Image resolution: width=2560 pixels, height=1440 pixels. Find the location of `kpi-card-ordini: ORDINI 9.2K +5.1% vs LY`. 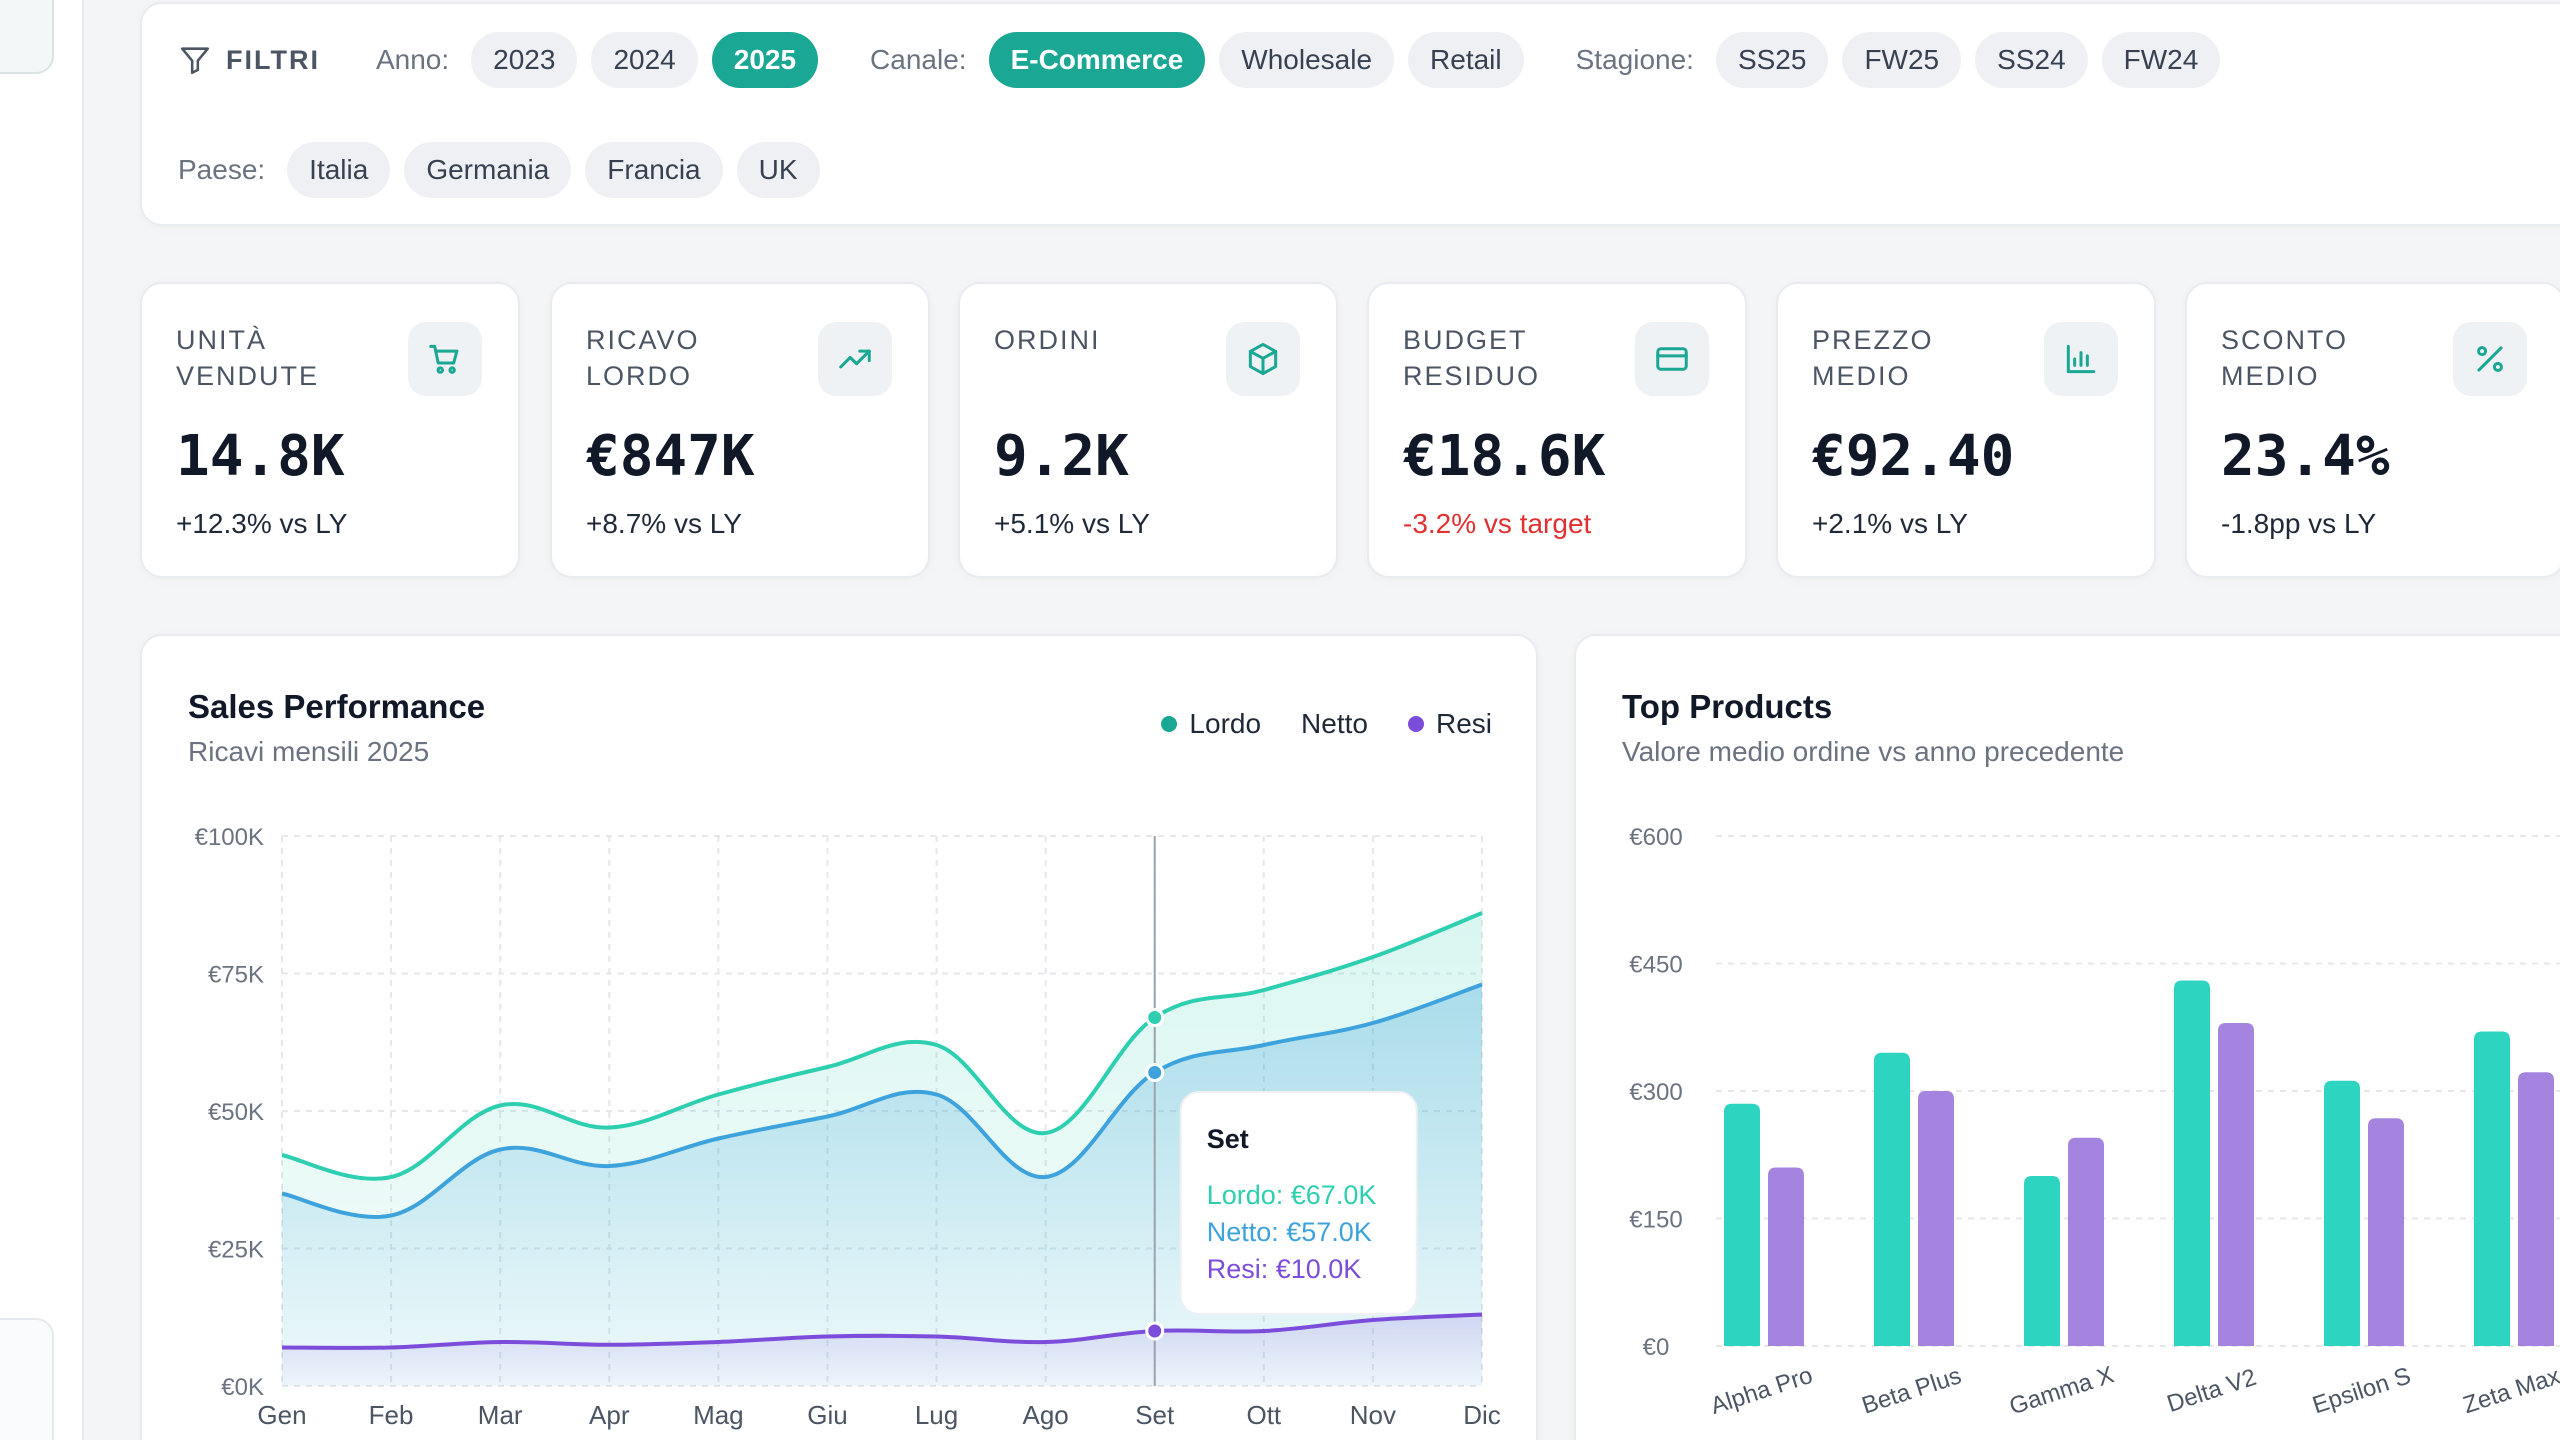

kpi-card-ordini: ORDINI 9.2K +5.1% vs LY is located at coordinates (1148, 430).